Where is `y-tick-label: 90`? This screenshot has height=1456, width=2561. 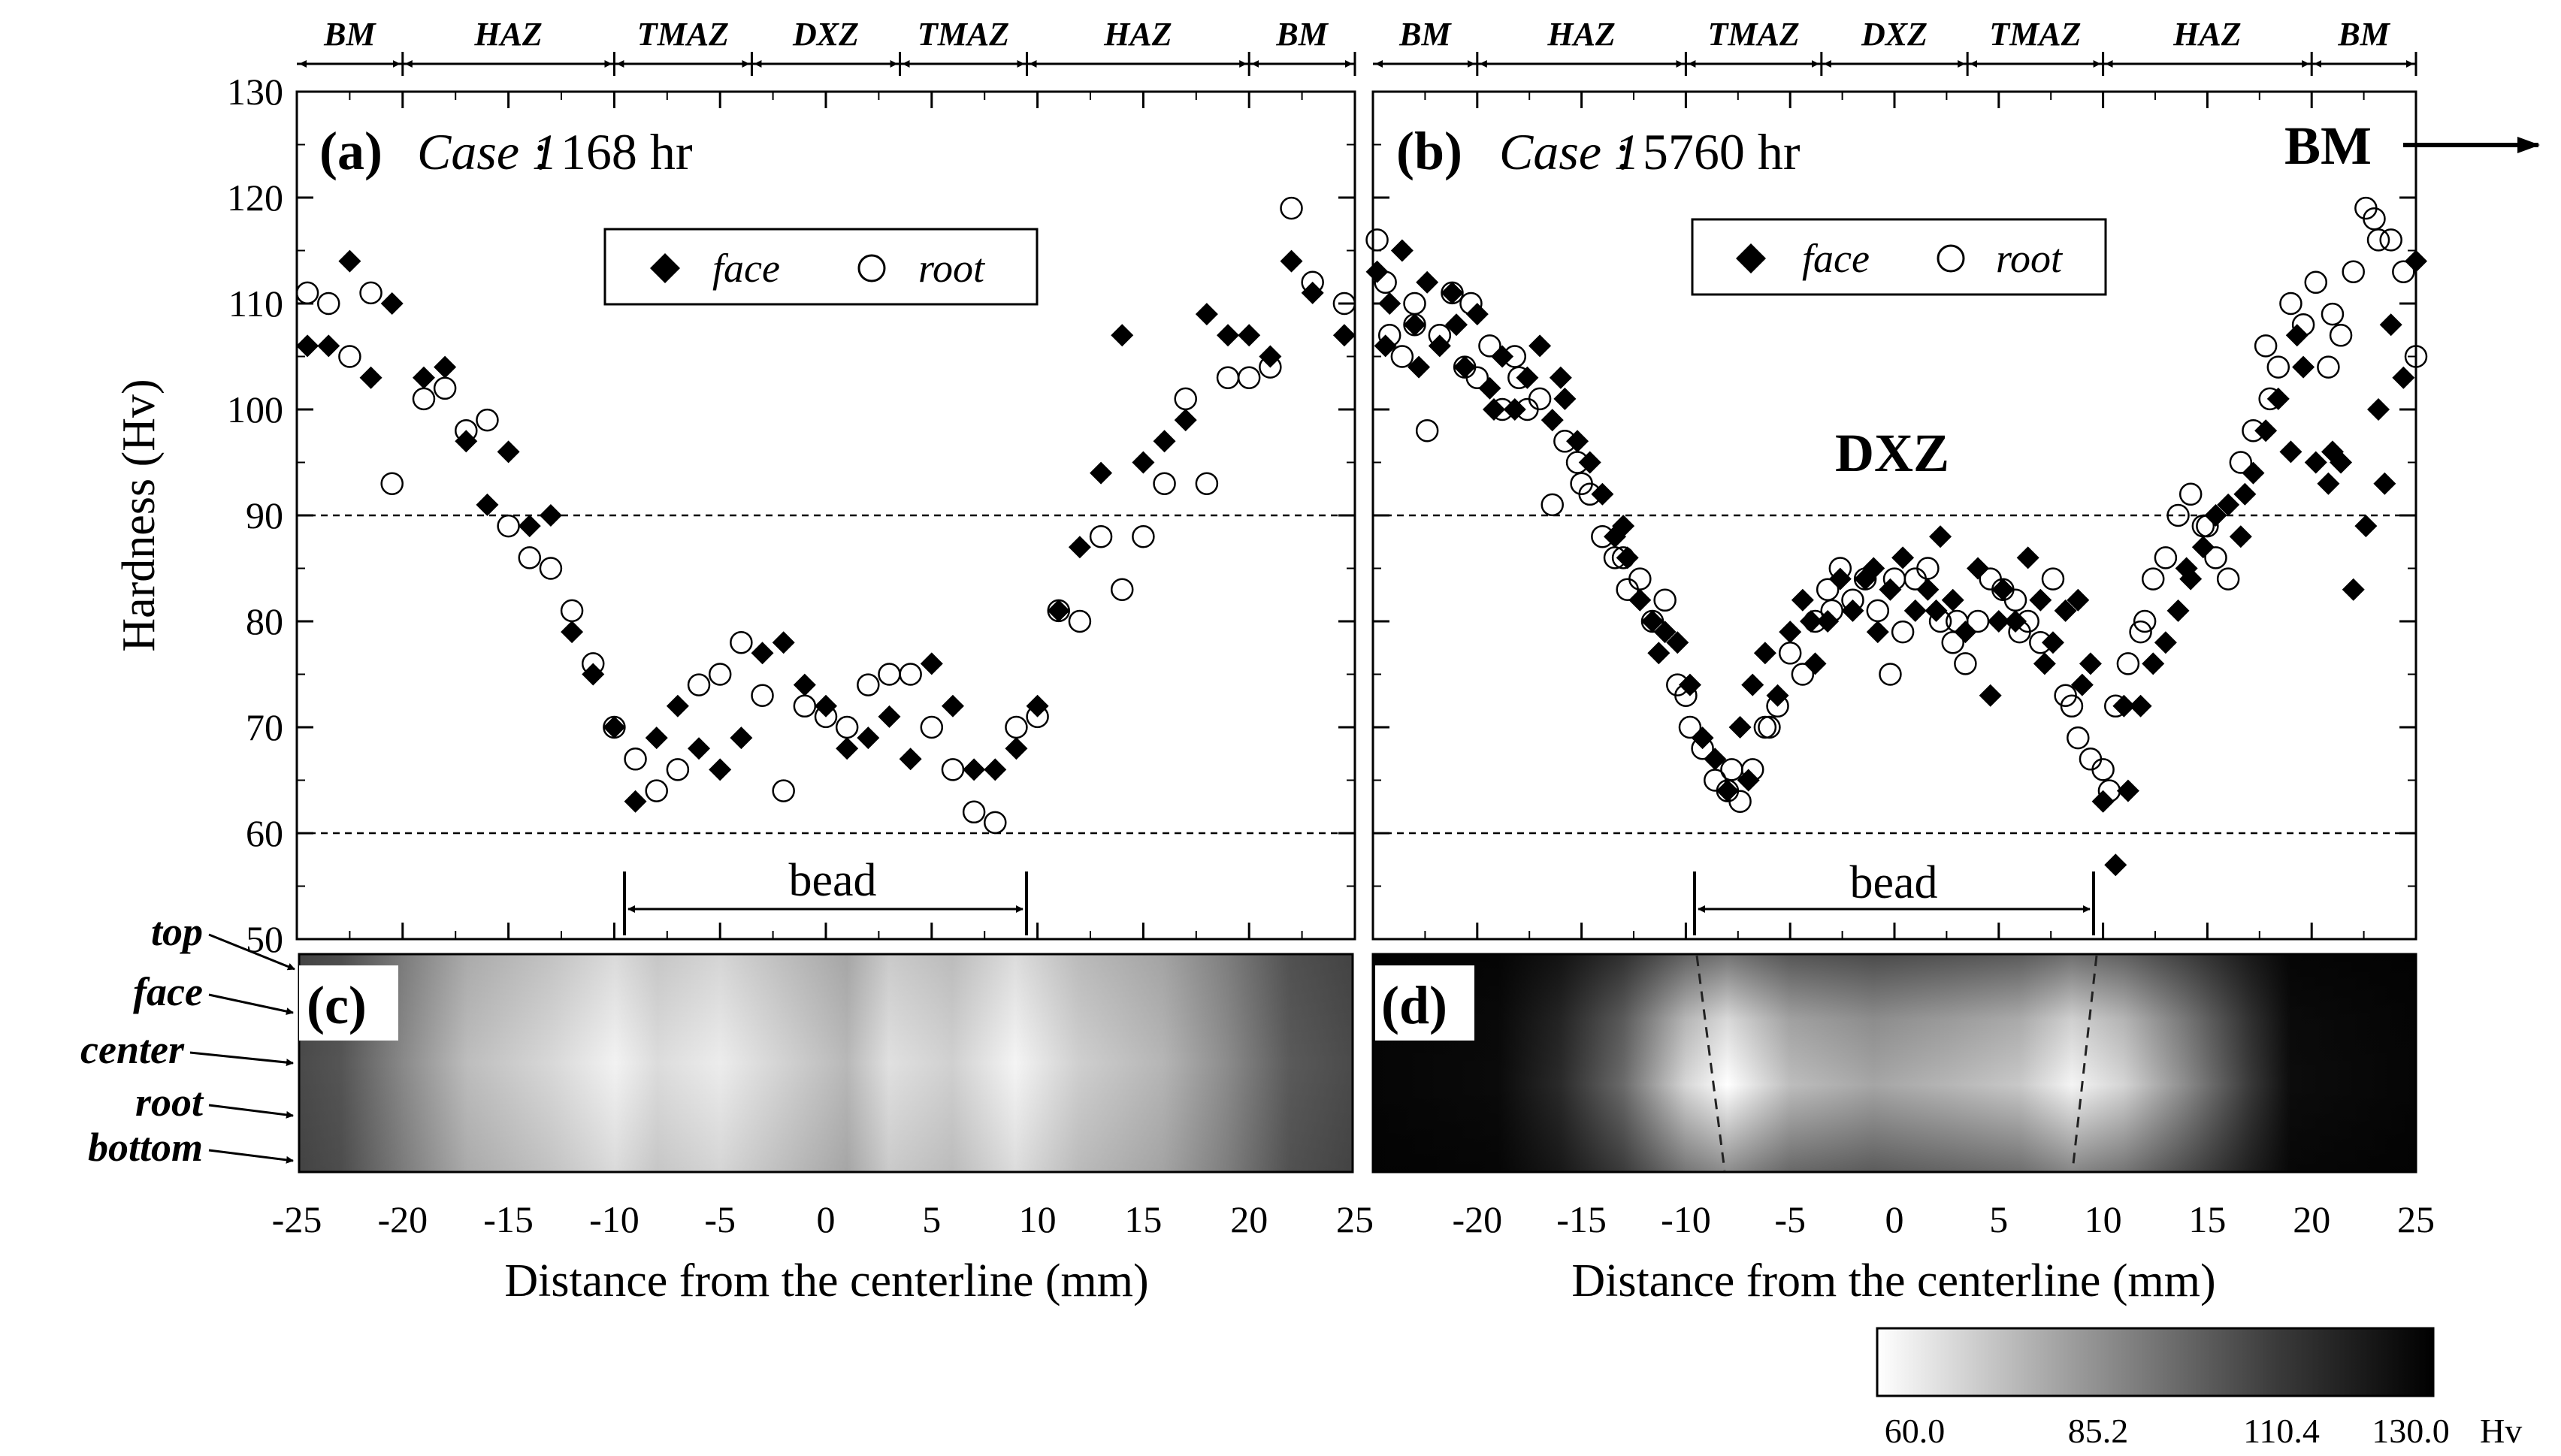 y-tick-label: 90 is located at coordinates (264, 515).